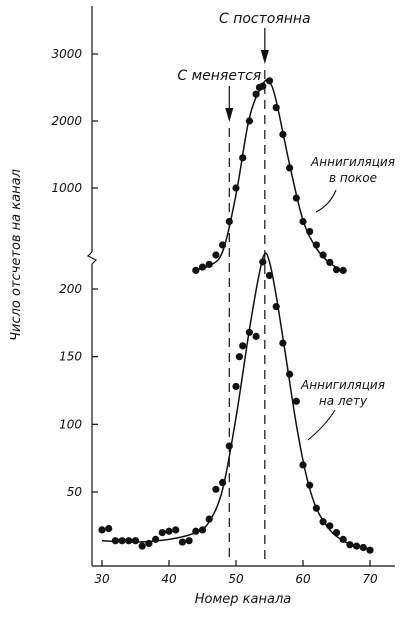 The height and width of the screenshot is (618, 407). Describe the element at coordinates (343, 401) in the screenshot. I see `annotation-in-flight: на лету` at that location.